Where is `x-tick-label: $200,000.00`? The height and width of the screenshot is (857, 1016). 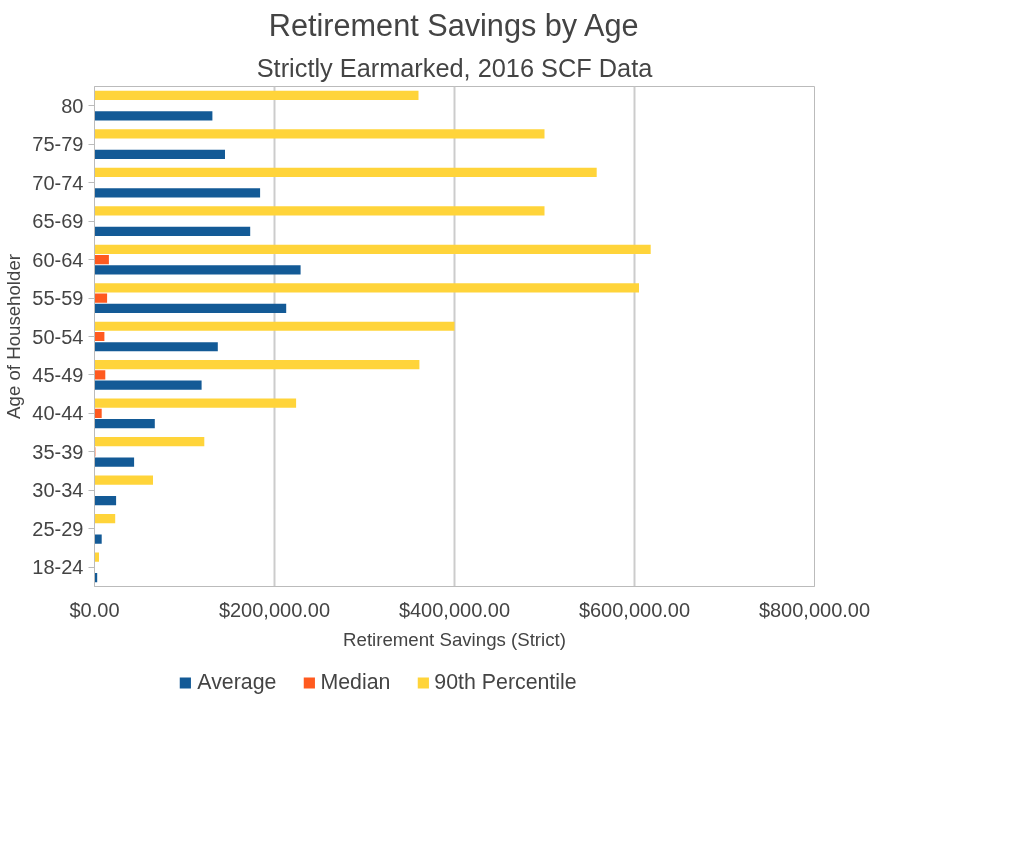 x-tick-label: $200,000.00 is located at coordinates (274, 609).